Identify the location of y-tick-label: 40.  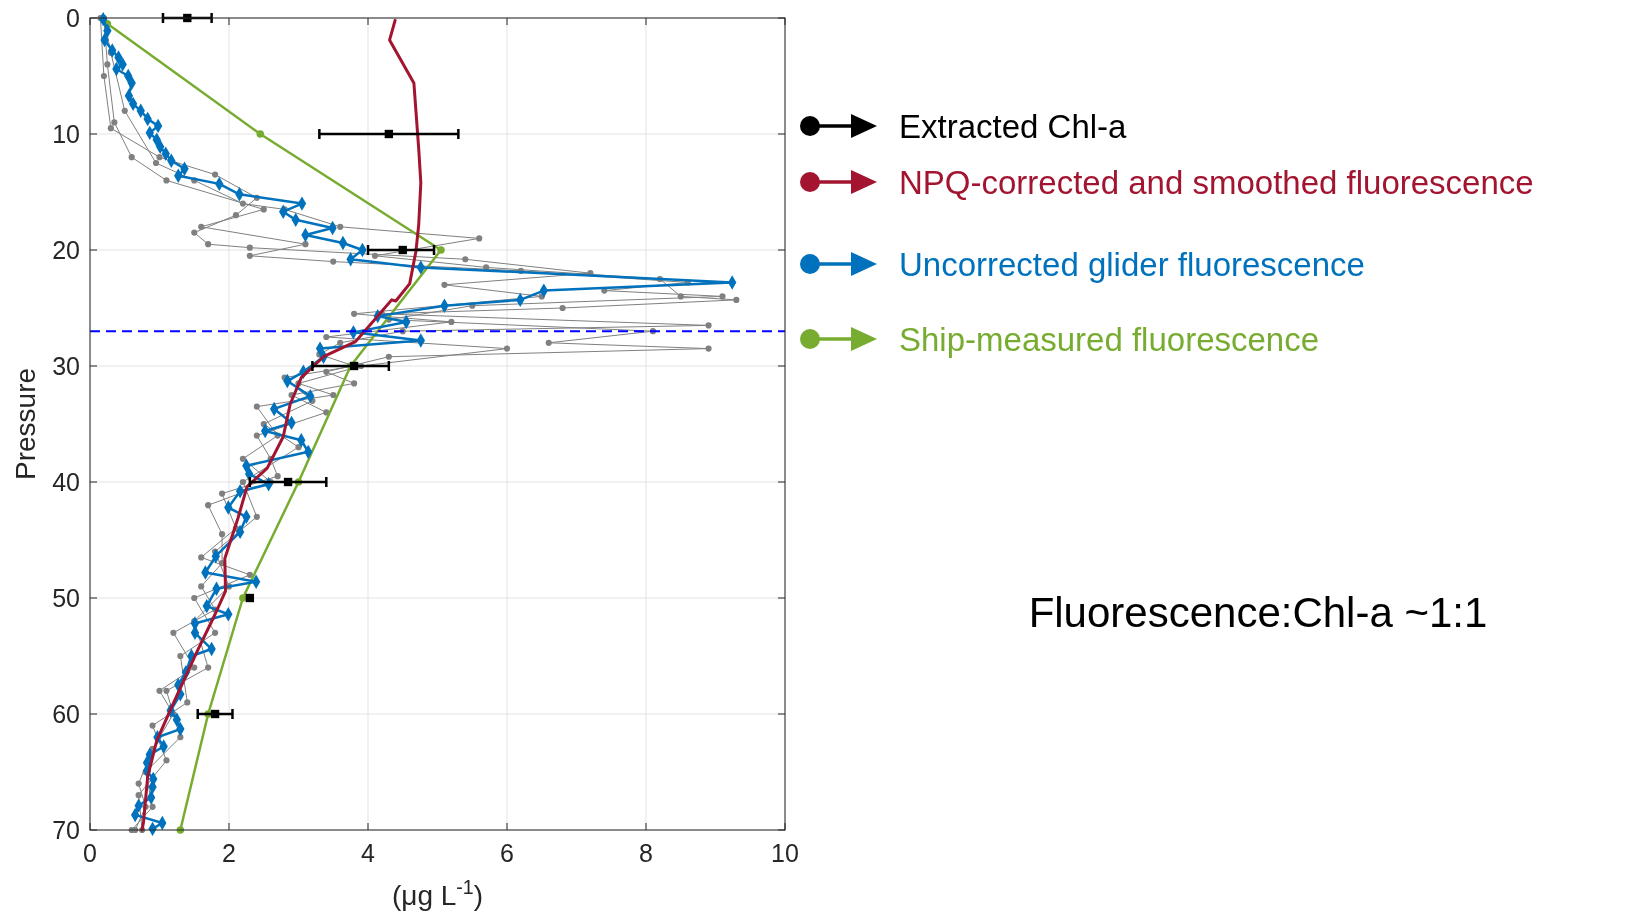
(66, 481).